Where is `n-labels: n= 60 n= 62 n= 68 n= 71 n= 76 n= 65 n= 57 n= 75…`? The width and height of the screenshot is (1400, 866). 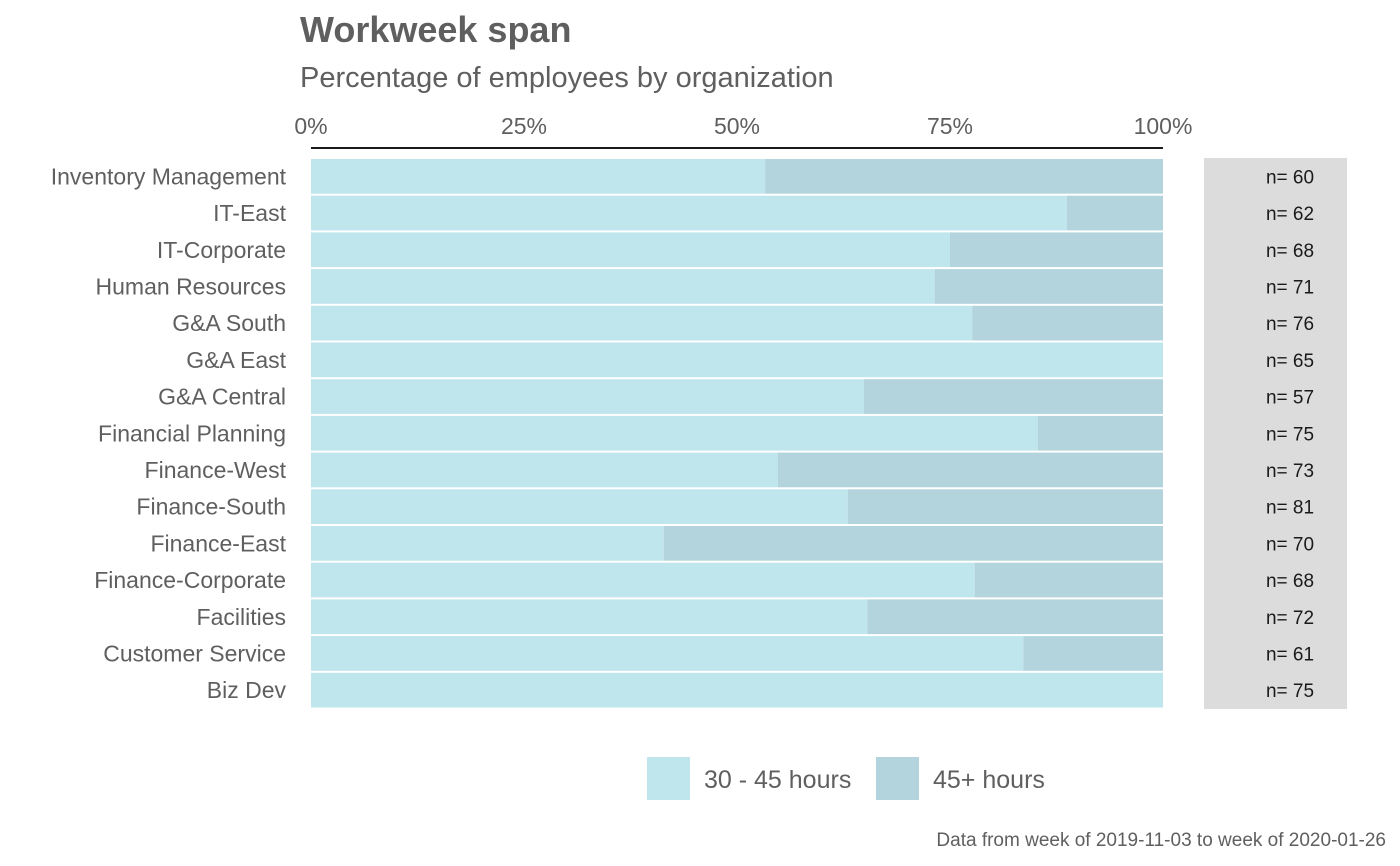 n-labels: n= 60 n= 62 n= 68 n= 71 n= 76 n= 65 n= 57 n= 75… is located at coordinates (1290, 434).